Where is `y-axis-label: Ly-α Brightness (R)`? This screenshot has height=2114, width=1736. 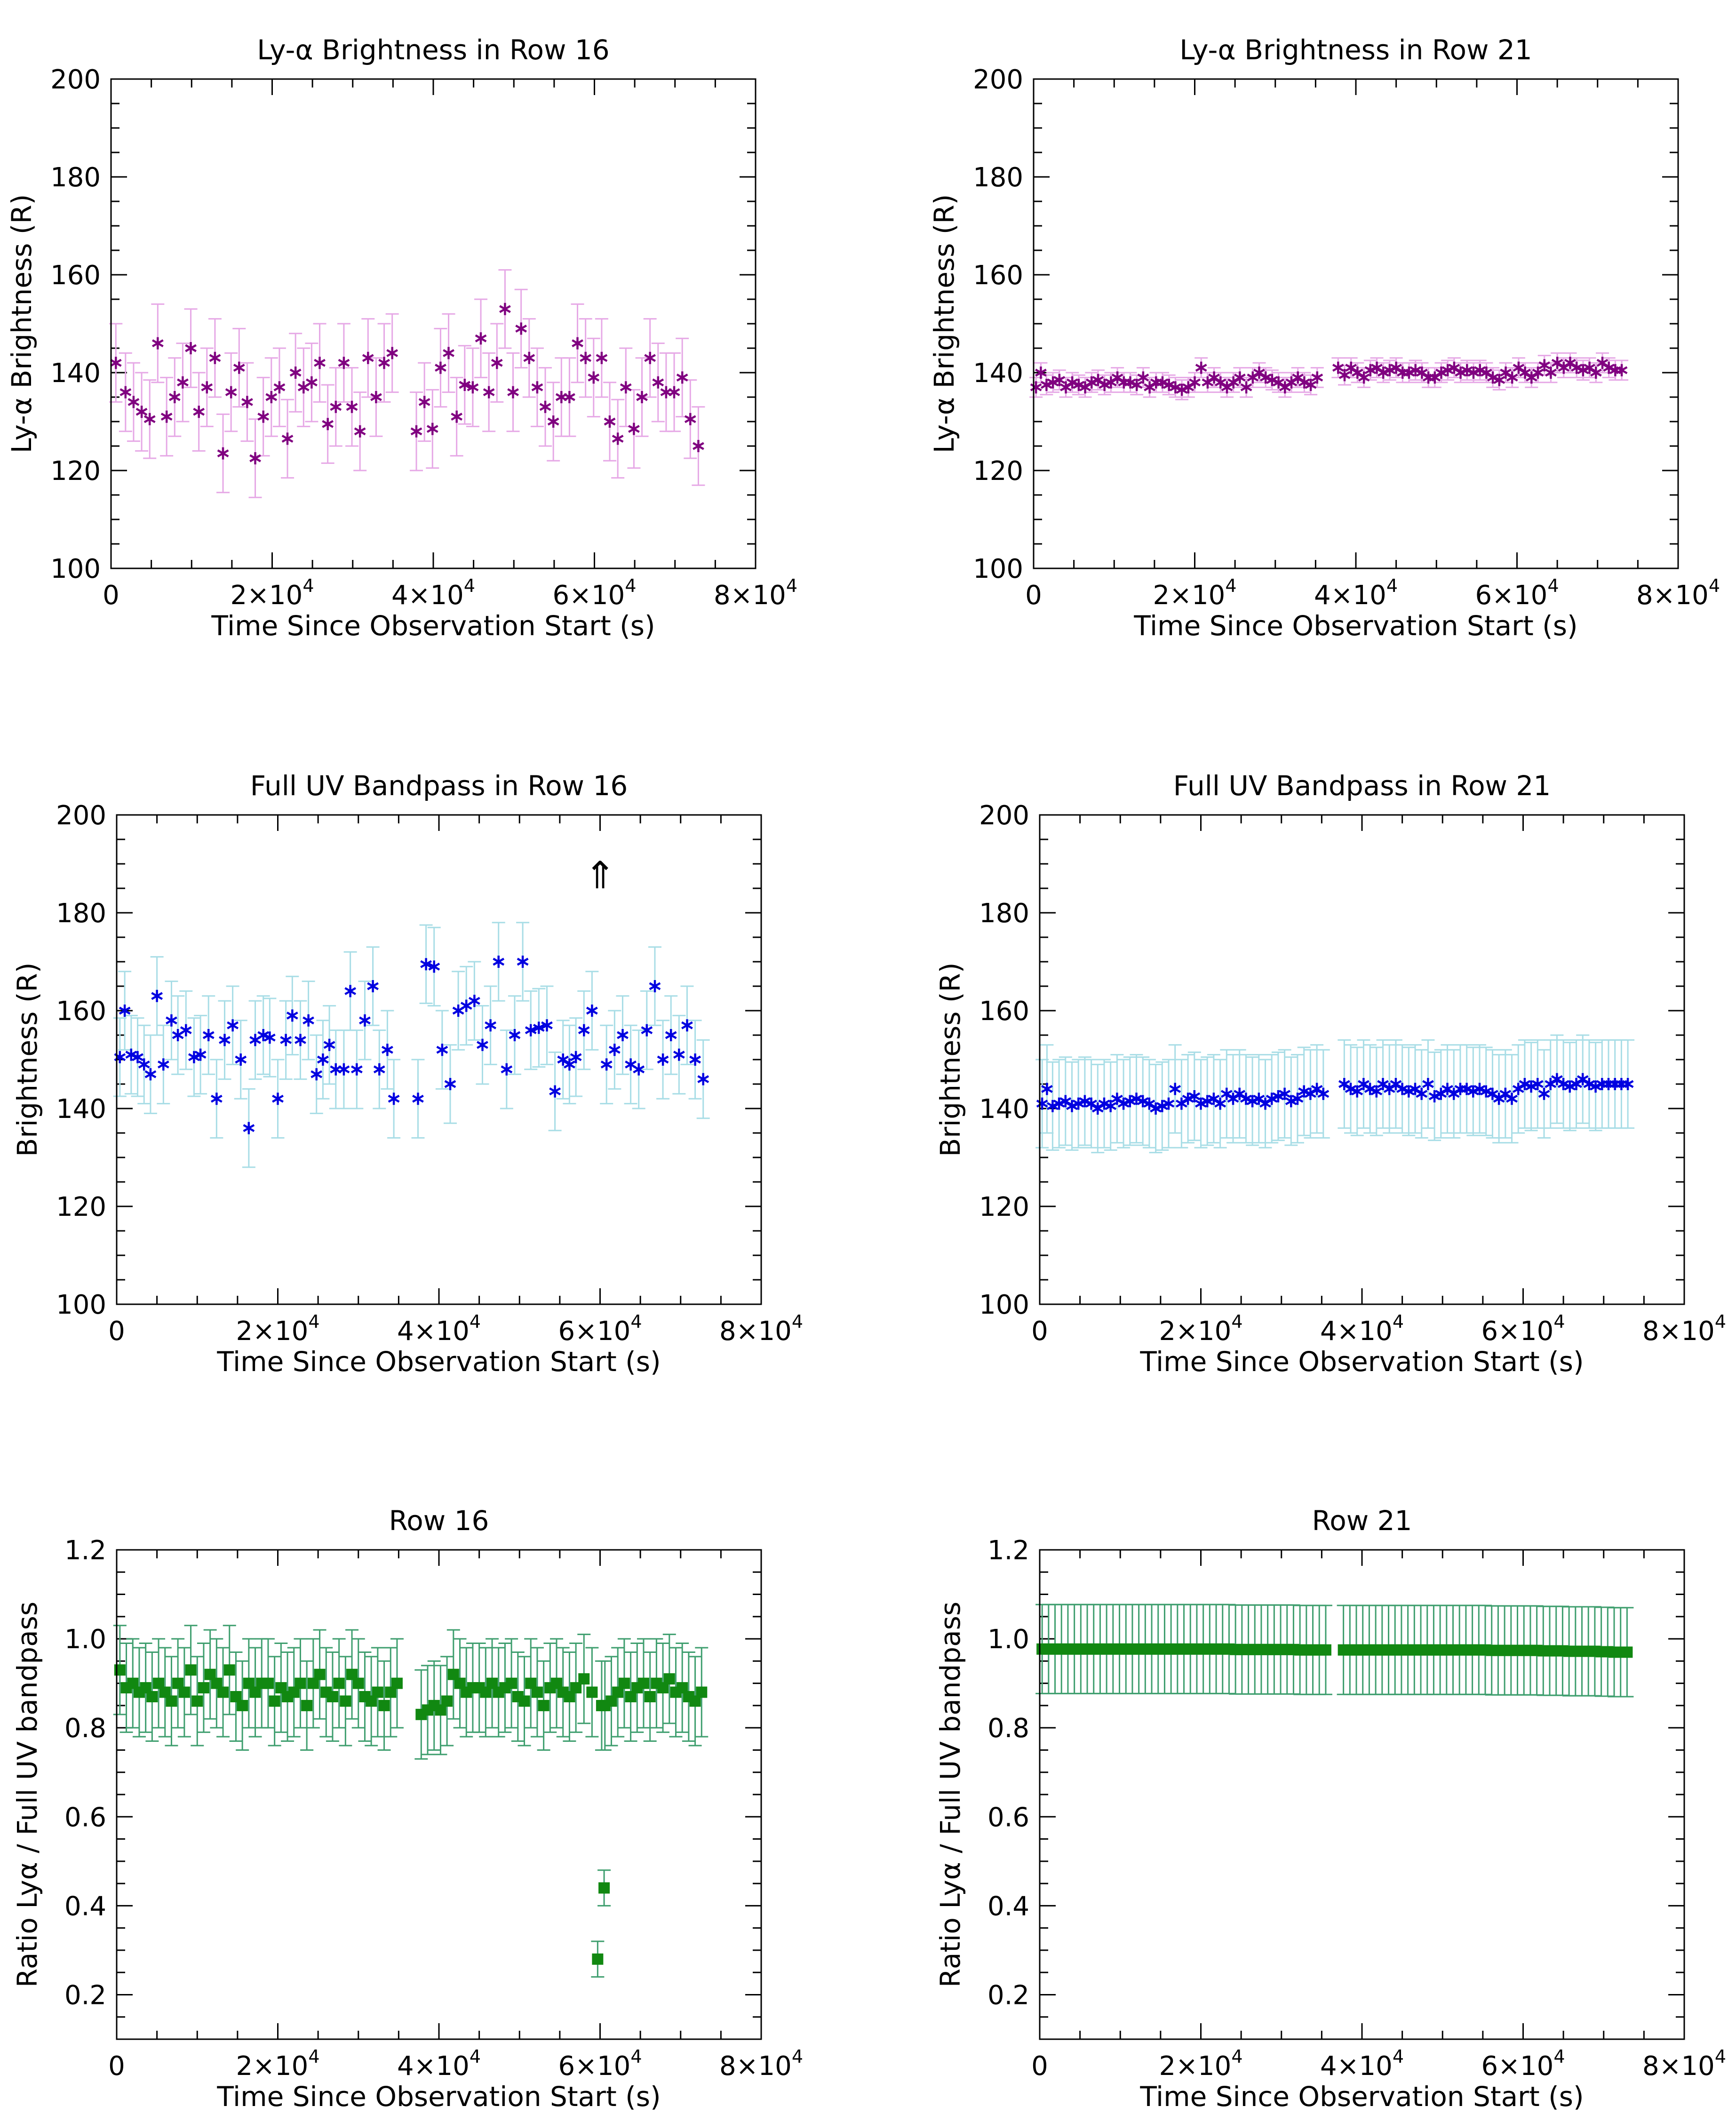
y-axis-label: Ly-α Brightness (R) is located at coordinates (944, 324).